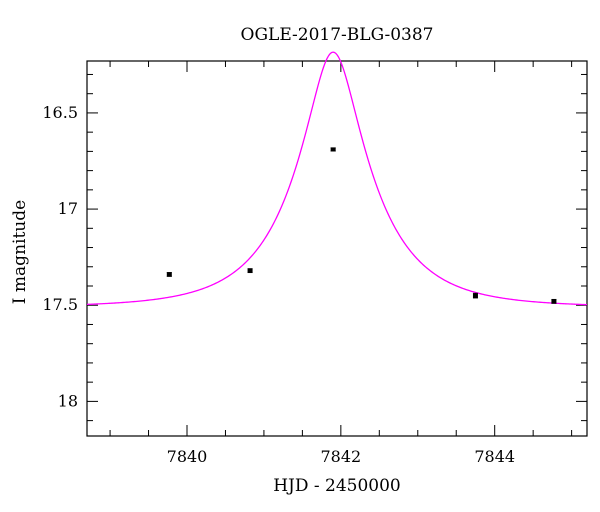  What do you see at coordinates (68, 400) in the screenshot?
I see `y-tick-label: 18` at bounding box center [68, 400].